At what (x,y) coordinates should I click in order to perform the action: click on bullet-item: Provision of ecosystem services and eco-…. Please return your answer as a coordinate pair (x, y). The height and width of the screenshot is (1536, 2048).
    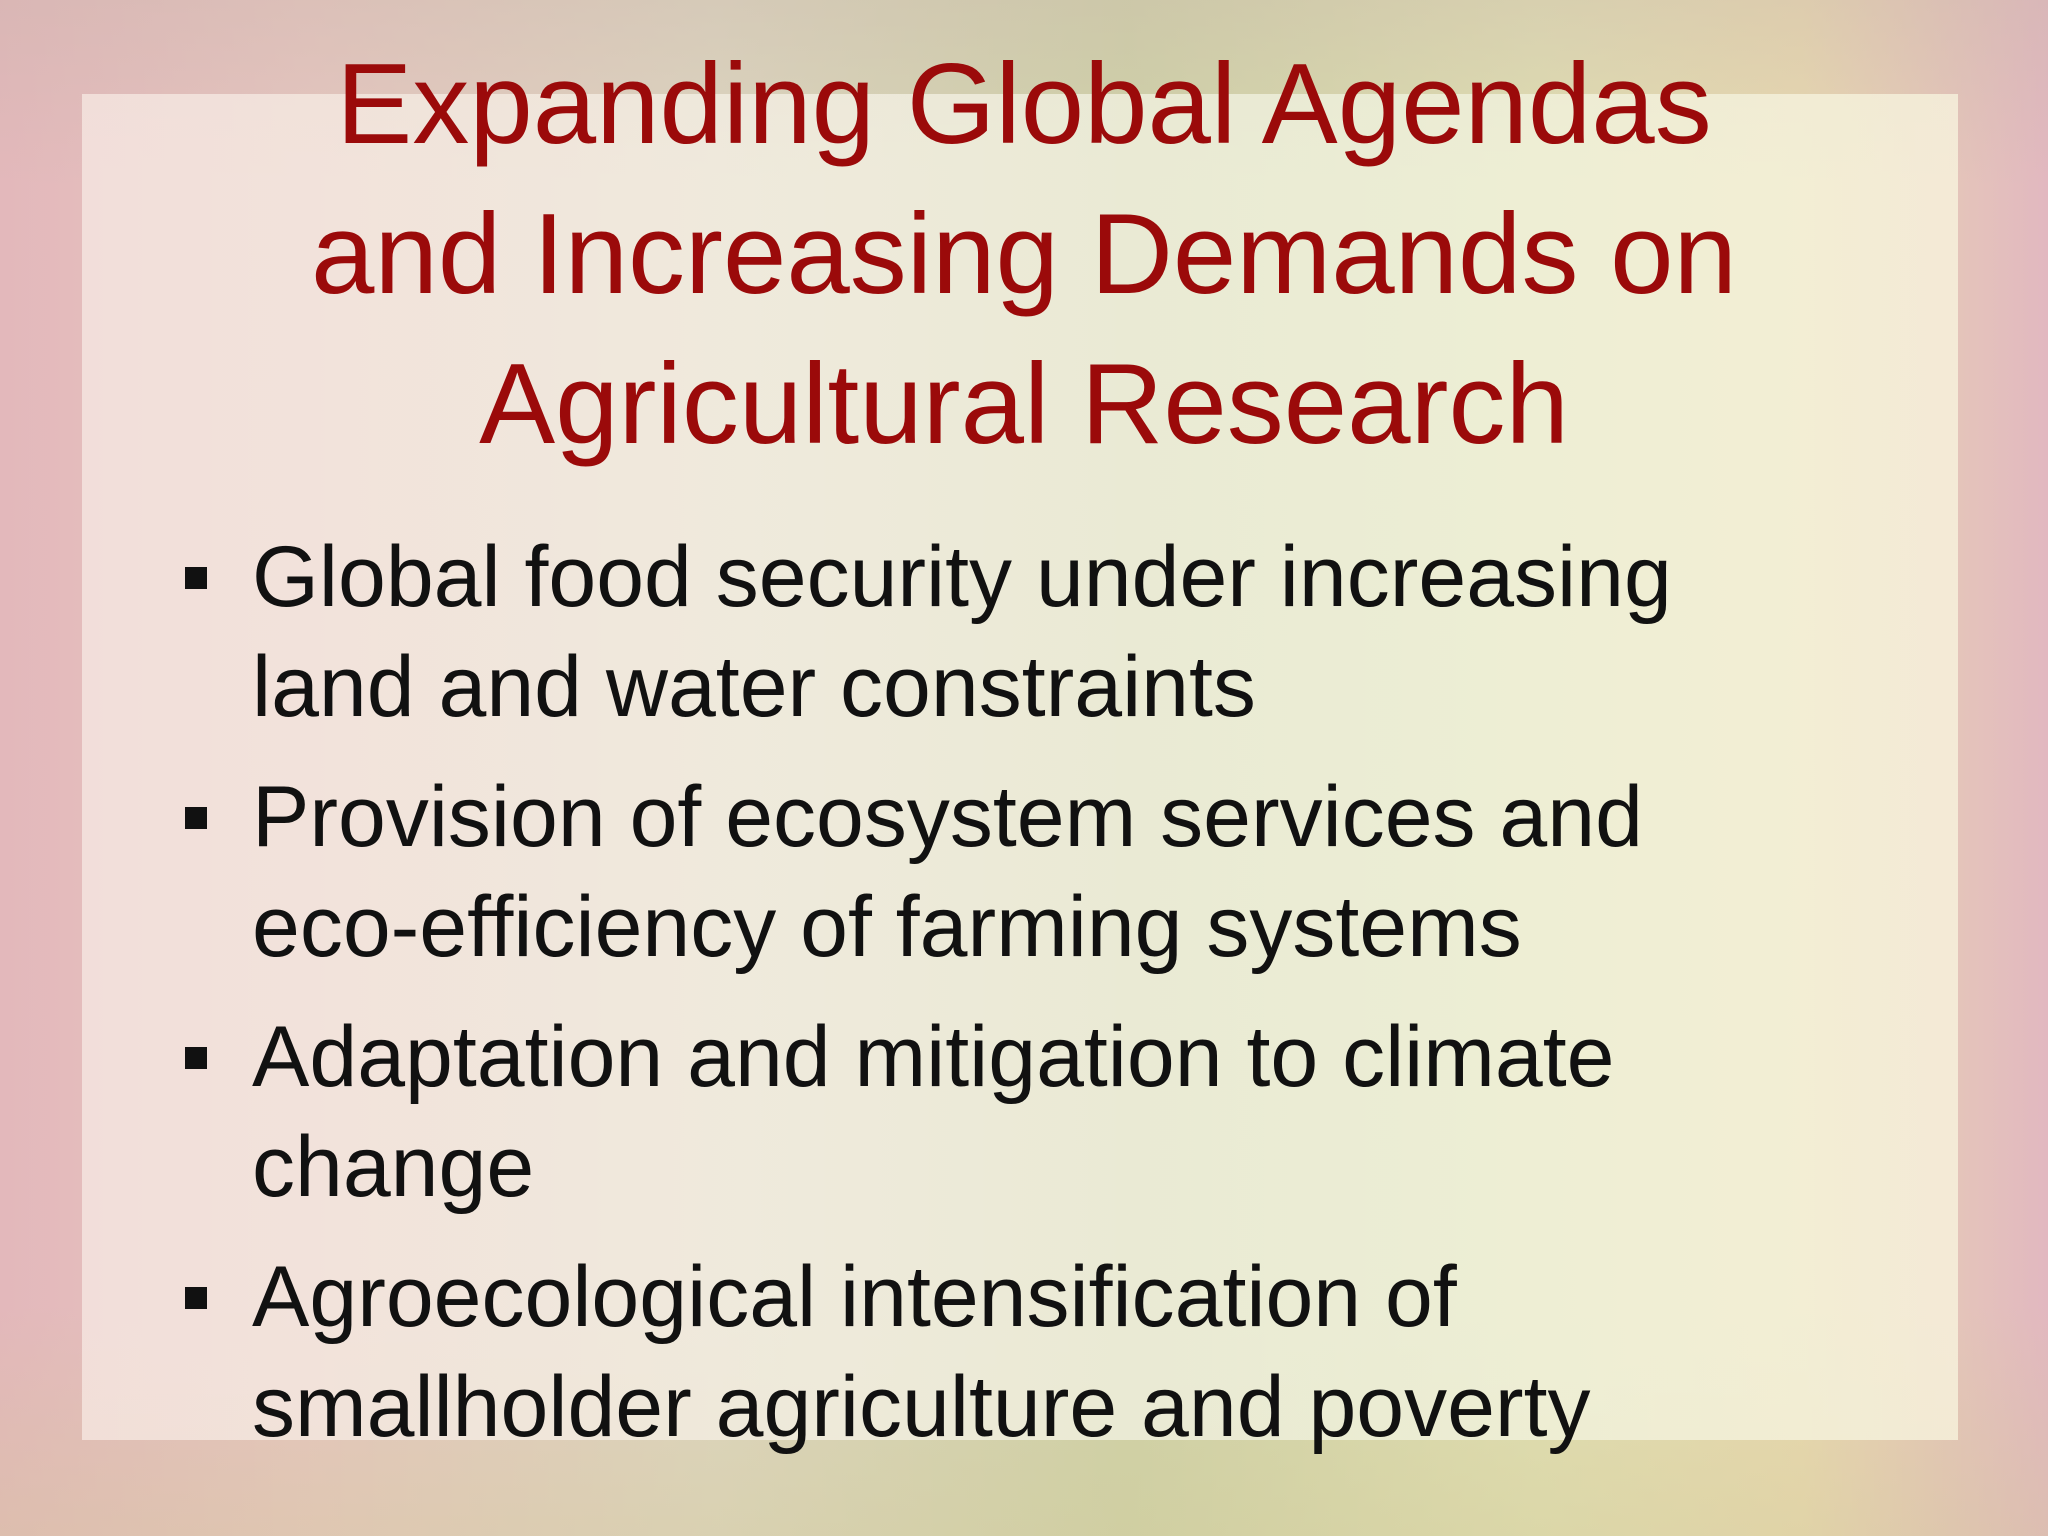
    Looking at the image, I should click on (927, 872).